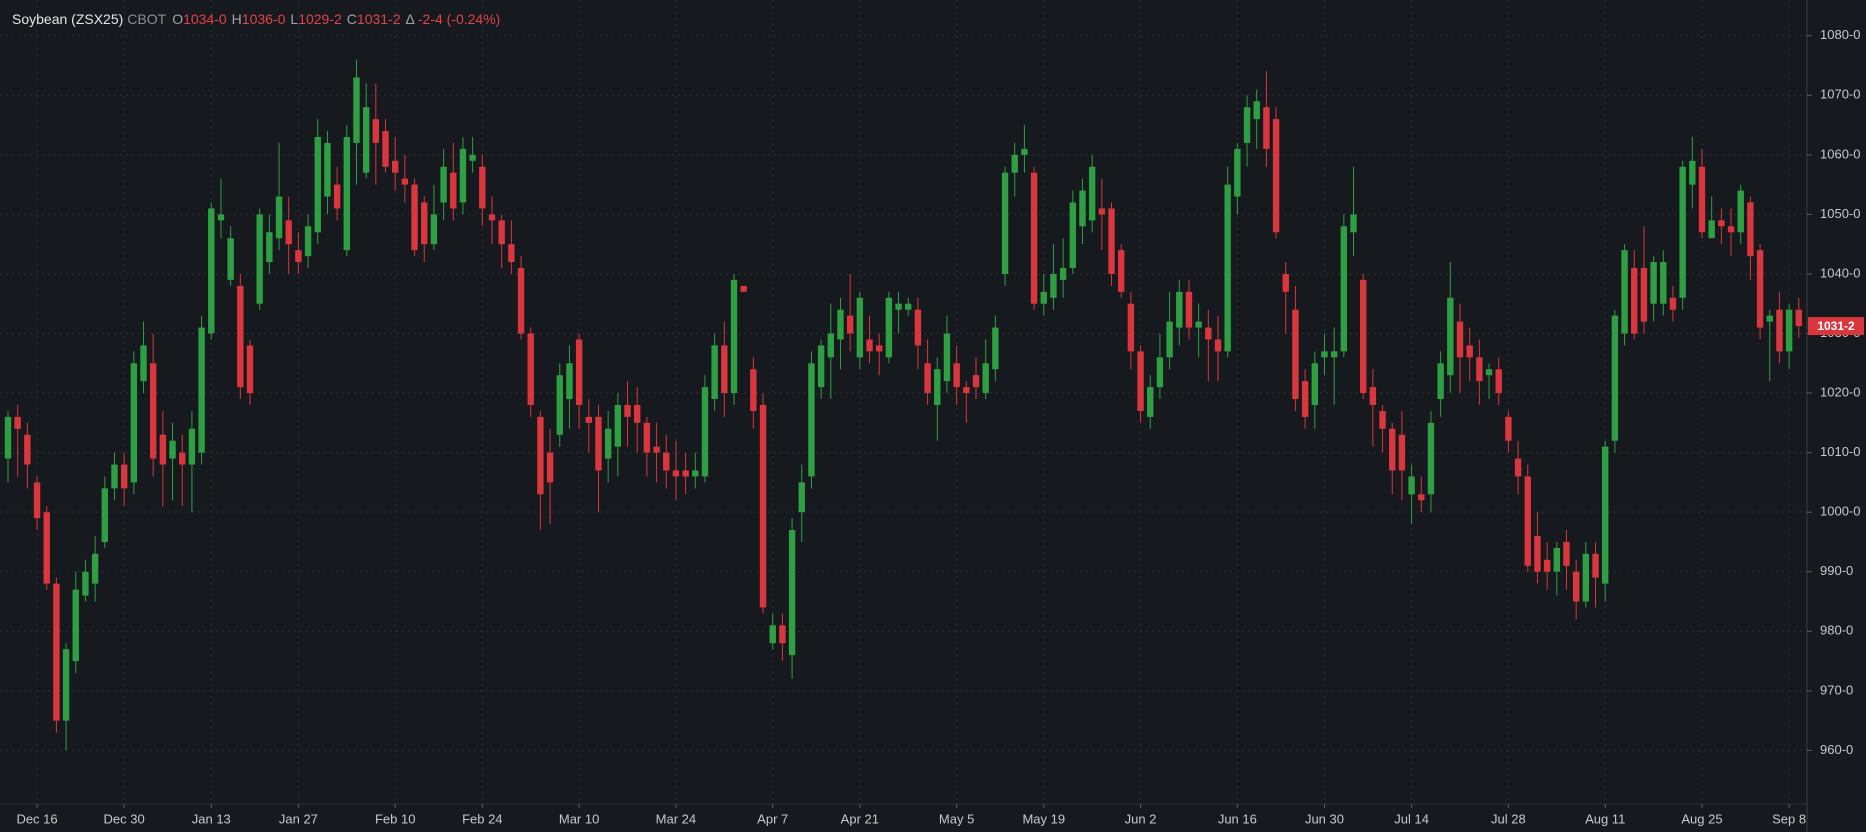 This screenshot has height=832, width=1866. I want to click on y-tick-label: 1050-0, so click(1840, 213).